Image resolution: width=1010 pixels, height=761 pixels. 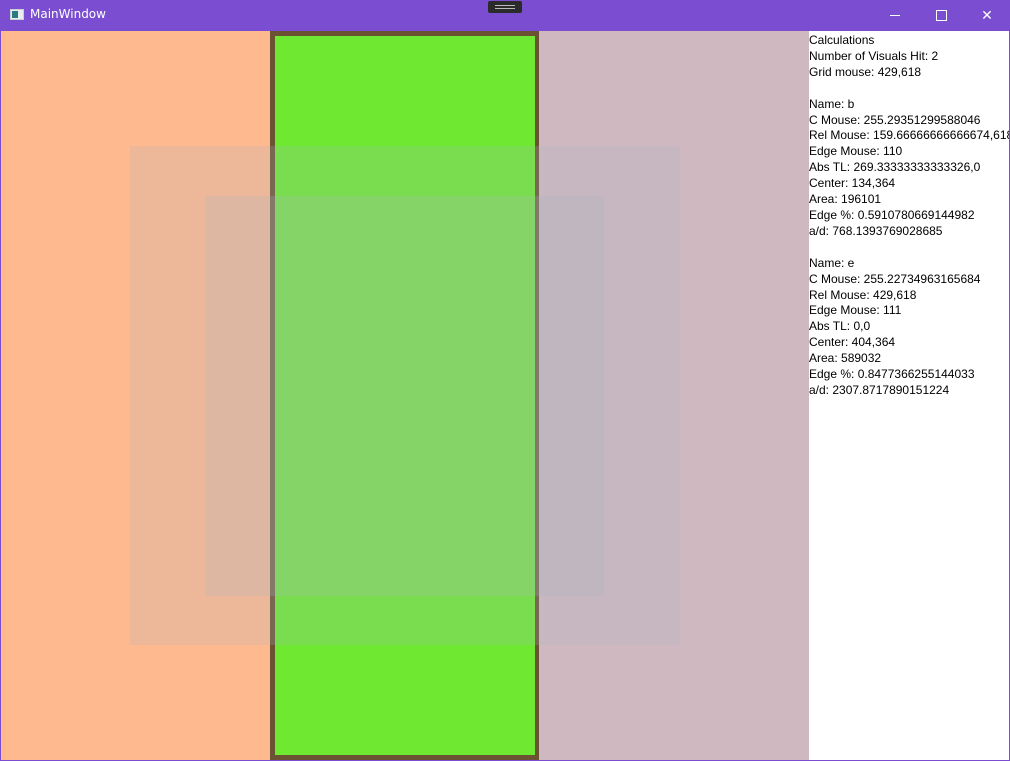 What do you see at coordinates (909, 135) in the screenshot?
I see `item-b-rel-mouse: Rel Mouse: 159.66666666666674,618` at bounding box center [909, 135].